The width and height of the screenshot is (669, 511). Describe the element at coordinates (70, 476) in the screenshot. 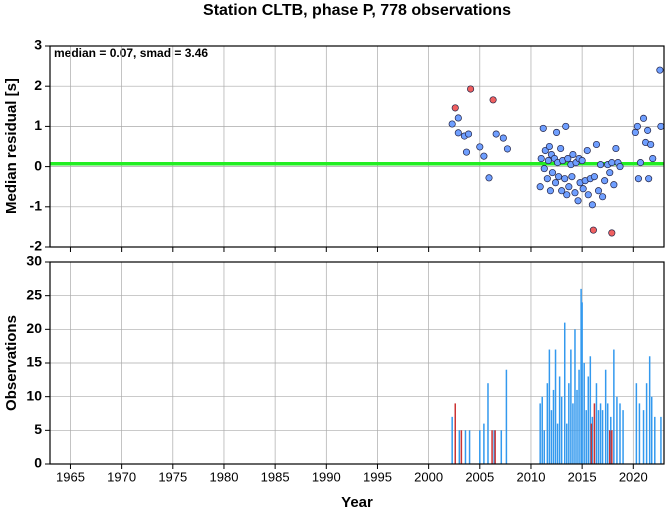

I see `x-tick-label: 1965` at that location.